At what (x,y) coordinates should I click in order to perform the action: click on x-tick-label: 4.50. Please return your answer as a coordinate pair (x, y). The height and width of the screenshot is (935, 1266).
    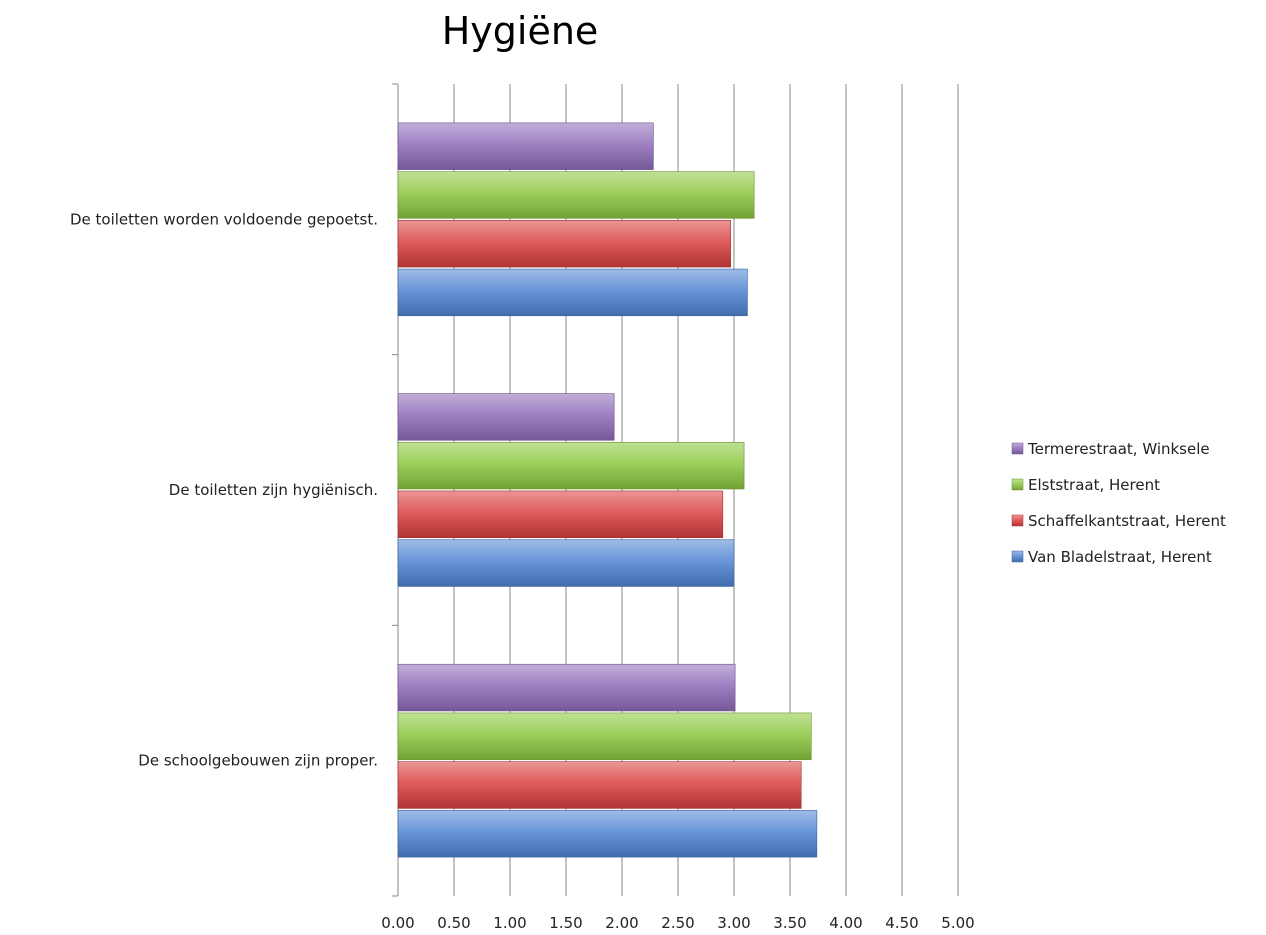
    Looking at the image, I should click on (901, 923).